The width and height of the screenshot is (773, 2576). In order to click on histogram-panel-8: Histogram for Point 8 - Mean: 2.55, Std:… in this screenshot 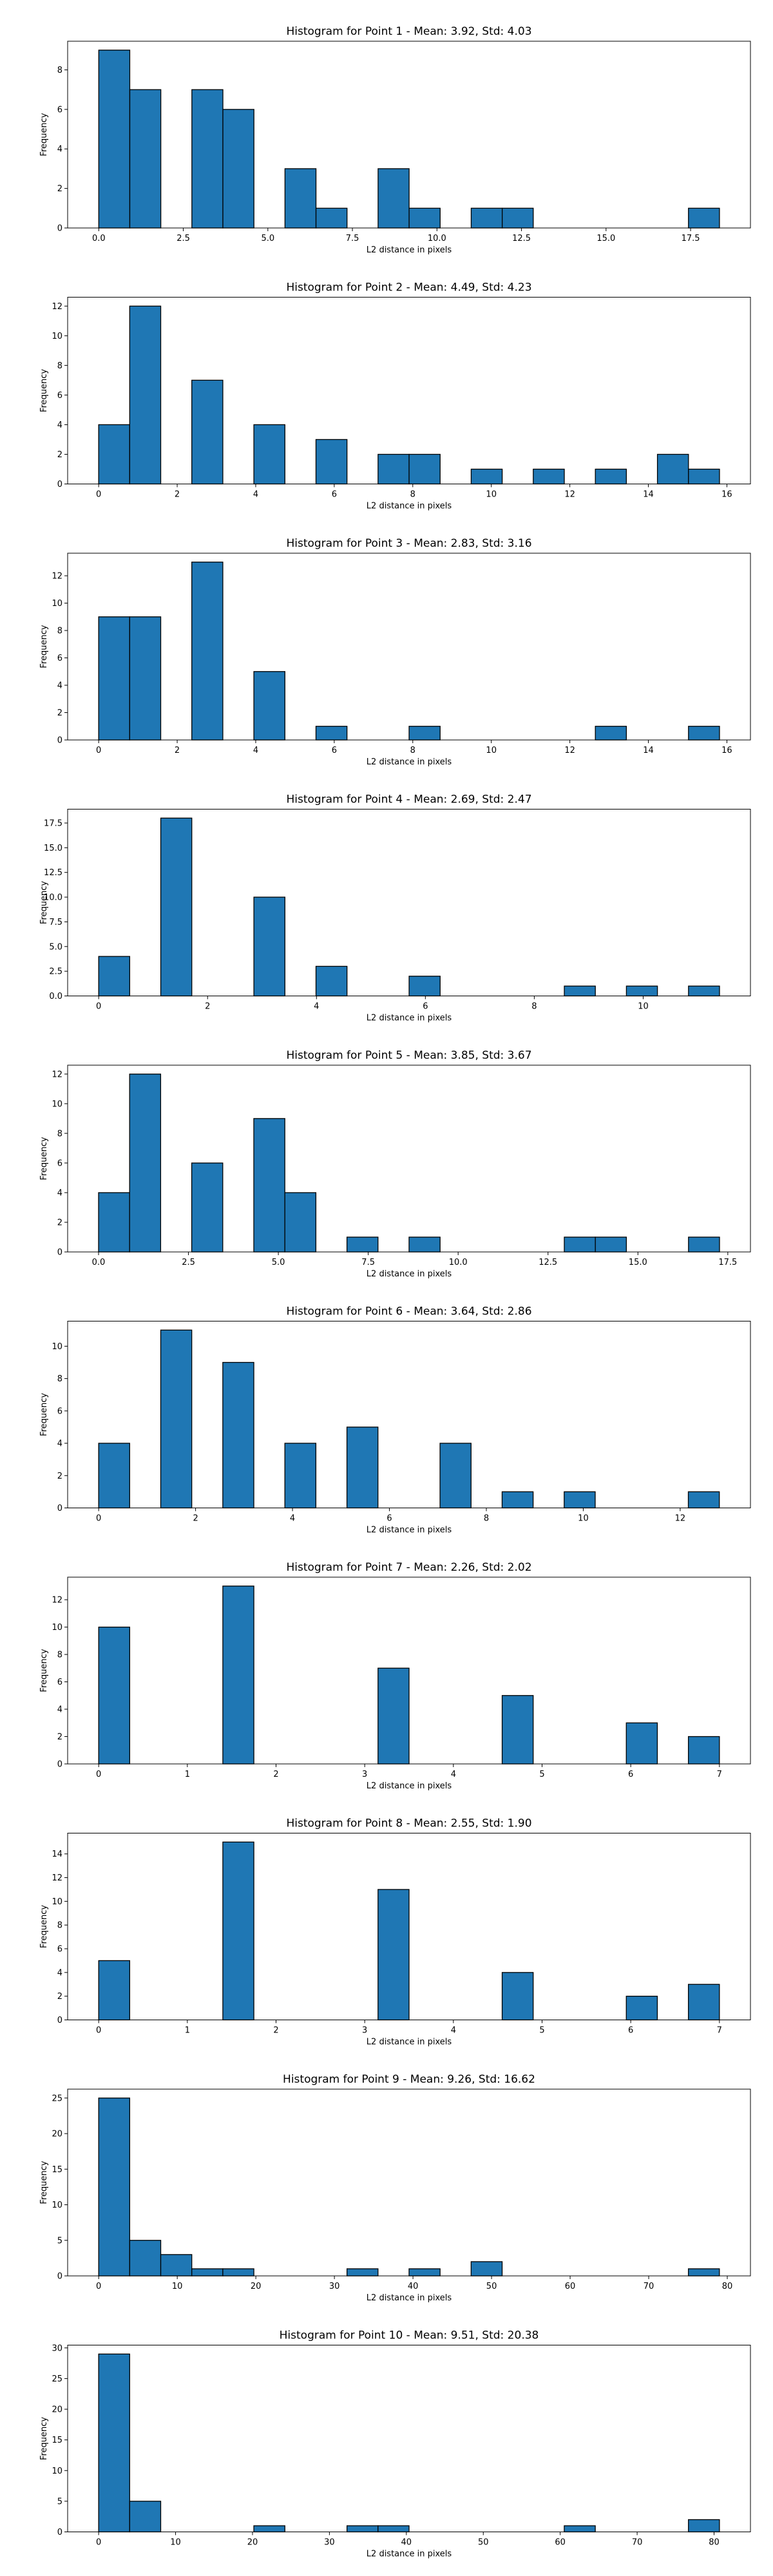, I will do `click(395, 1932)`.